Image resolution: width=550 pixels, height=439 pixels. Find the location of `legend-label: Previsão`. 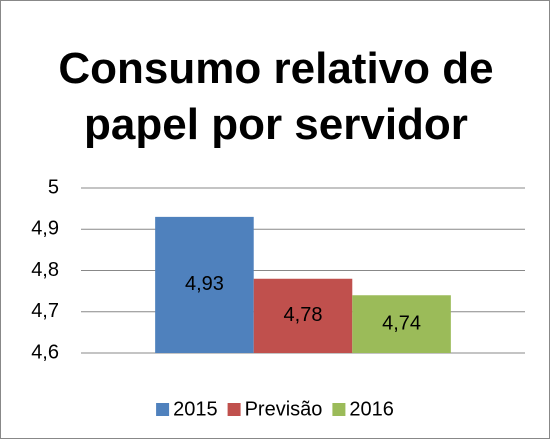

legend-label: Previsão is located at coordinates (284, 409).